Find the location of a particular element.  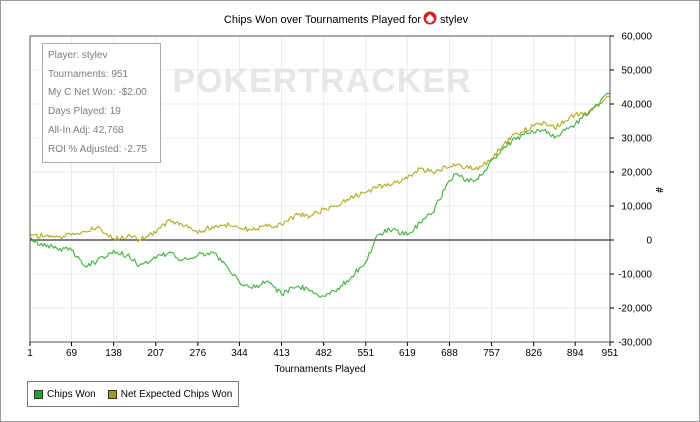

legend-item-net-expected: Net Expected Chips Won is located at coordinates (170, 394).